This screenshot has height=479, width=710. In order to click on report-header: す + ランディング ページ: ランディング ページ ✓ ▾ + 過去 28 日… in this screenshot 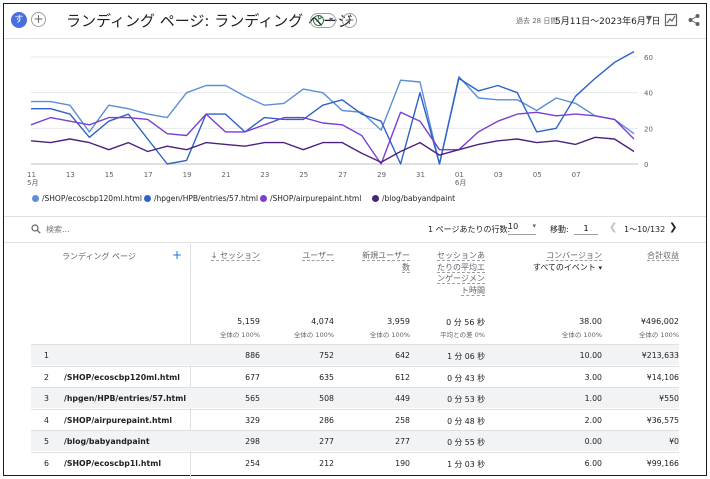, I will do `click(355, 21)`.